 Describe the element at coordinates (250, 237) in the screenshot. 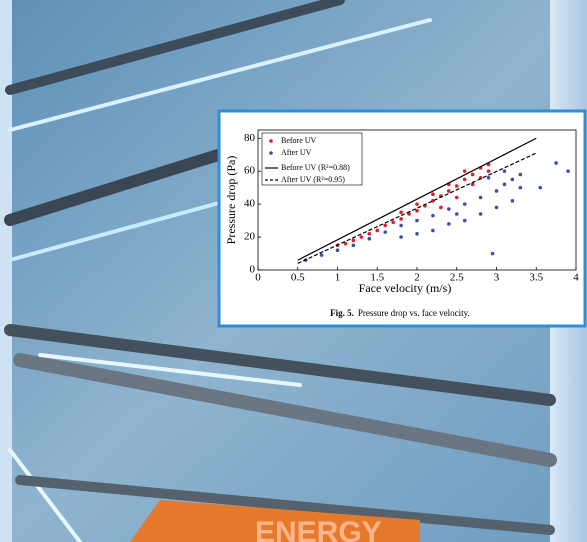

I see `y-tick-label: 20` at that location.